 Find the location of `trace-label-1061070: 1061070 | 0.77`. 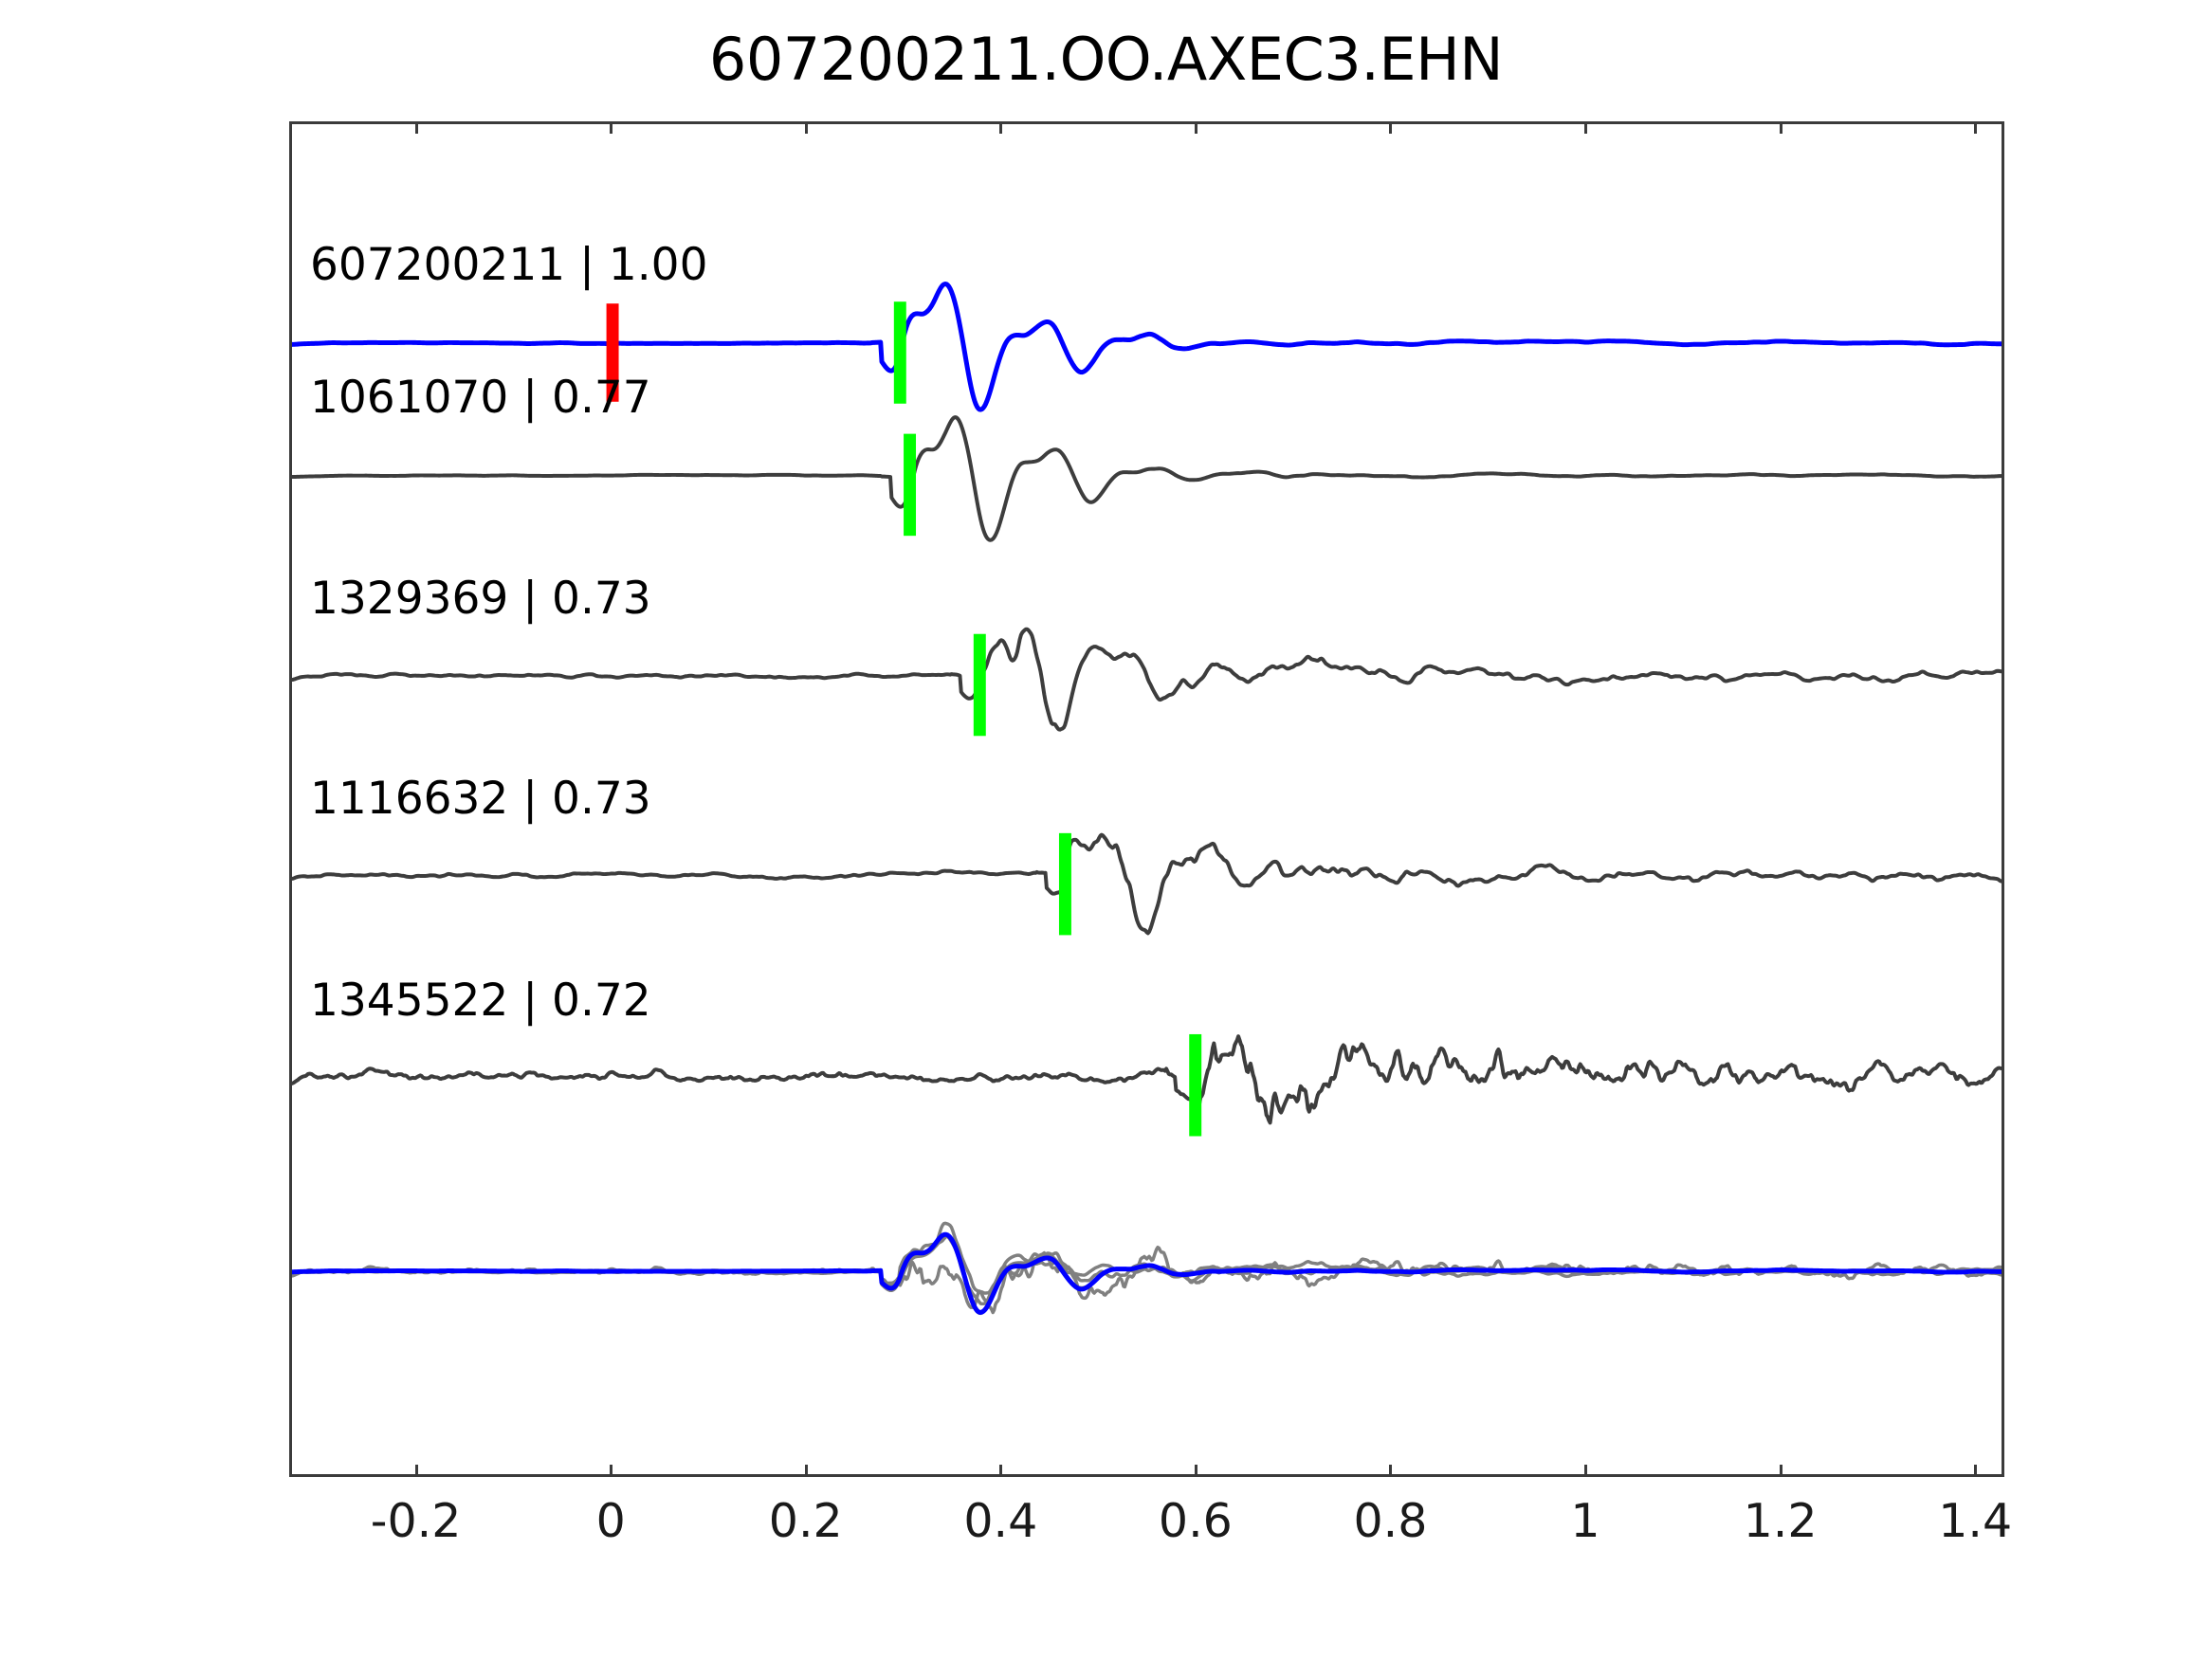

trace-label-1061070: 1061070 | 0.77 is located at coordinates (480, 398).